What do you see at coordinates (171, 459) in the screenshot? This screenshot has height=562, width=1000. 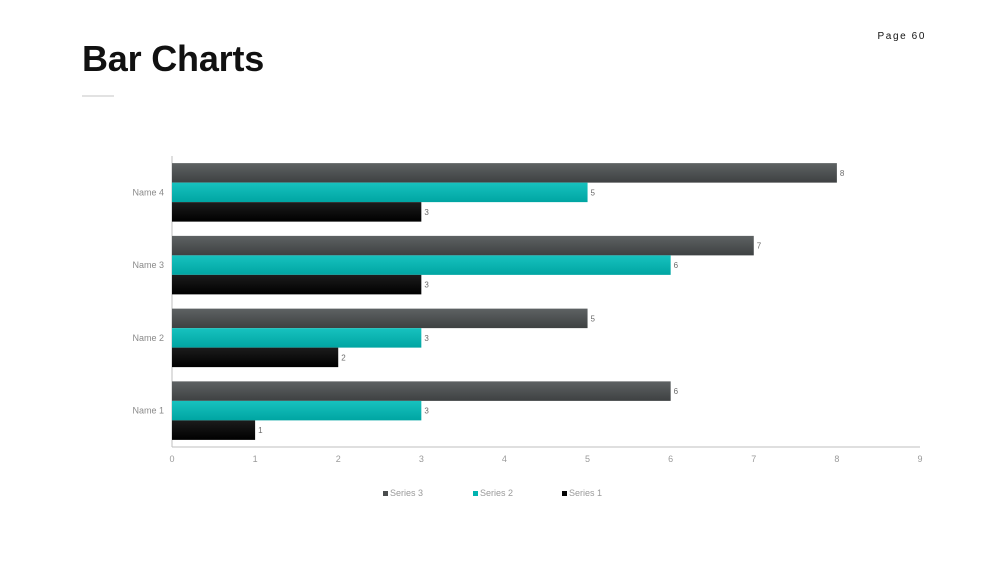 I see `x-tick-label: 0` at bounding box center [171, 459].